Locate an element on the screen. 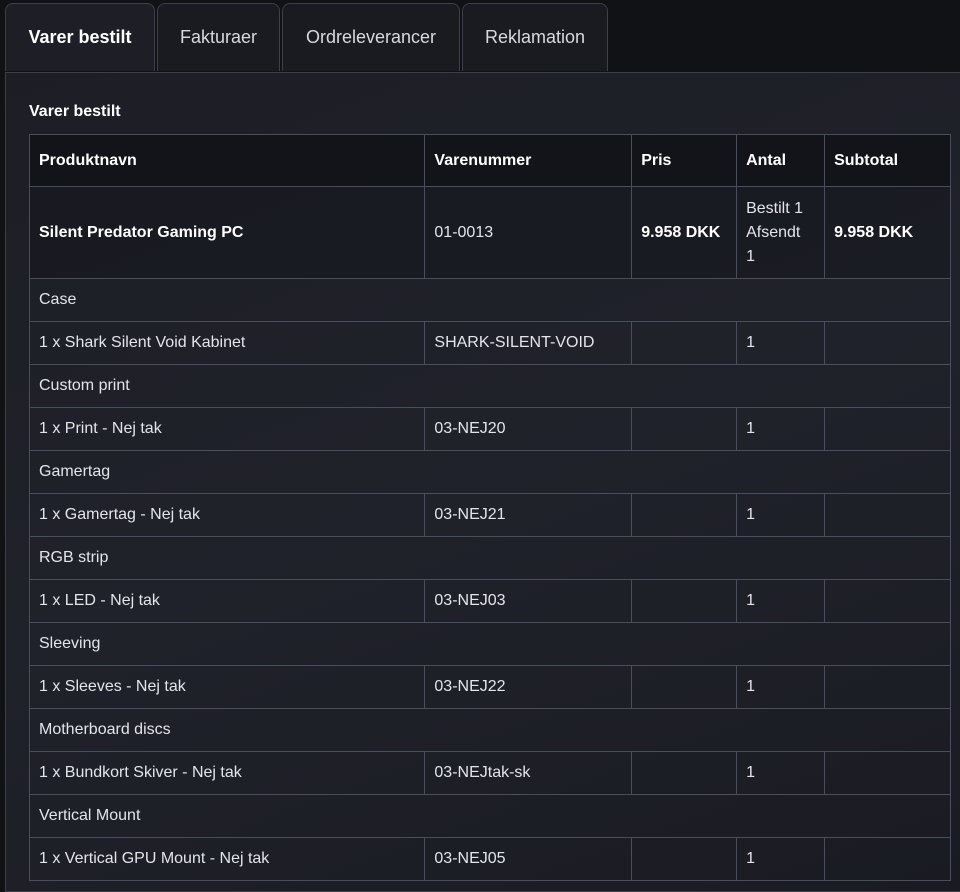  option-group-row: Gamertag is located at coordinates (490, 472).